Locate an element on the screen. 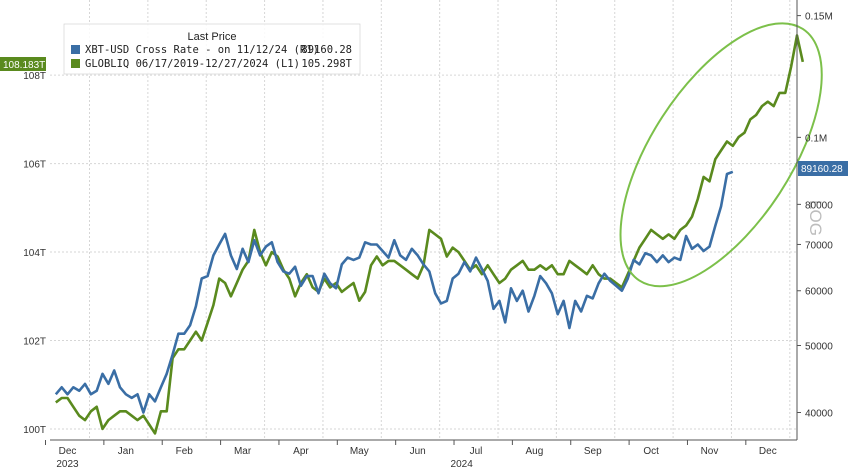  x-tick-label-12: Dec is located at coordinates (768, 451).